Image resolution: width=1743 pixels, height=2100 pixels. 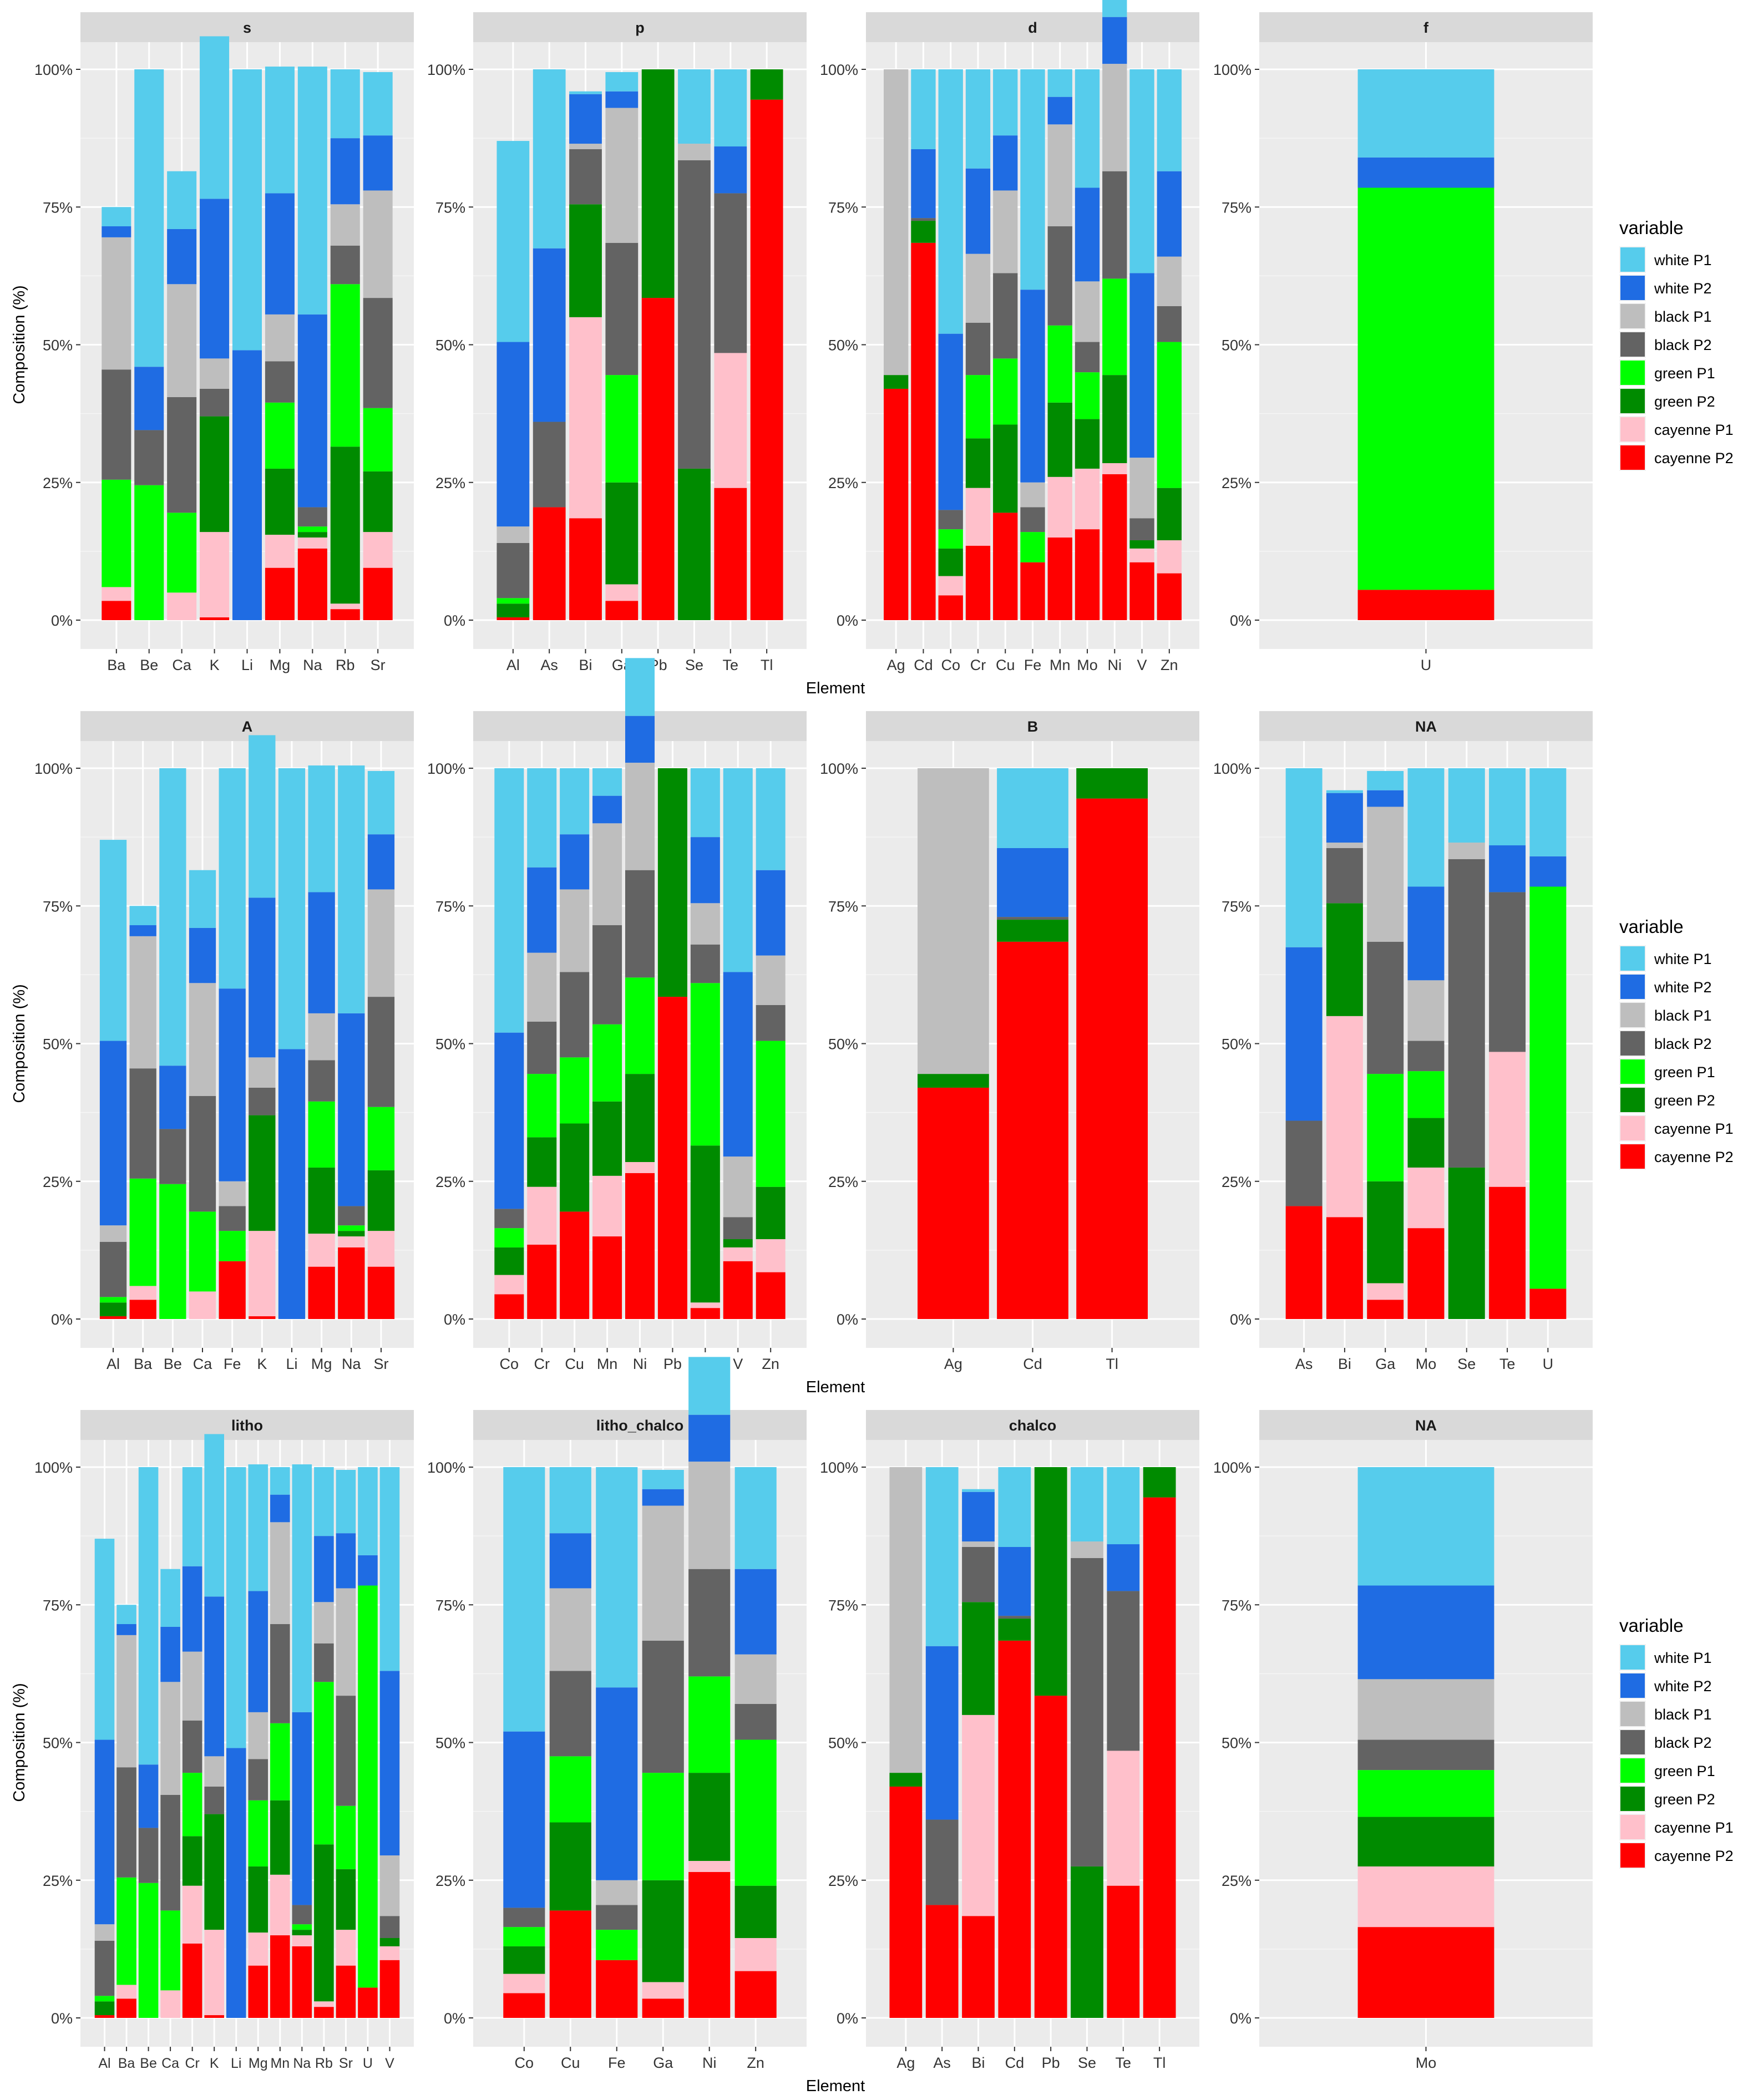 I want to click on bar-segment-mg-black-p2, so click(x=280, y=382).